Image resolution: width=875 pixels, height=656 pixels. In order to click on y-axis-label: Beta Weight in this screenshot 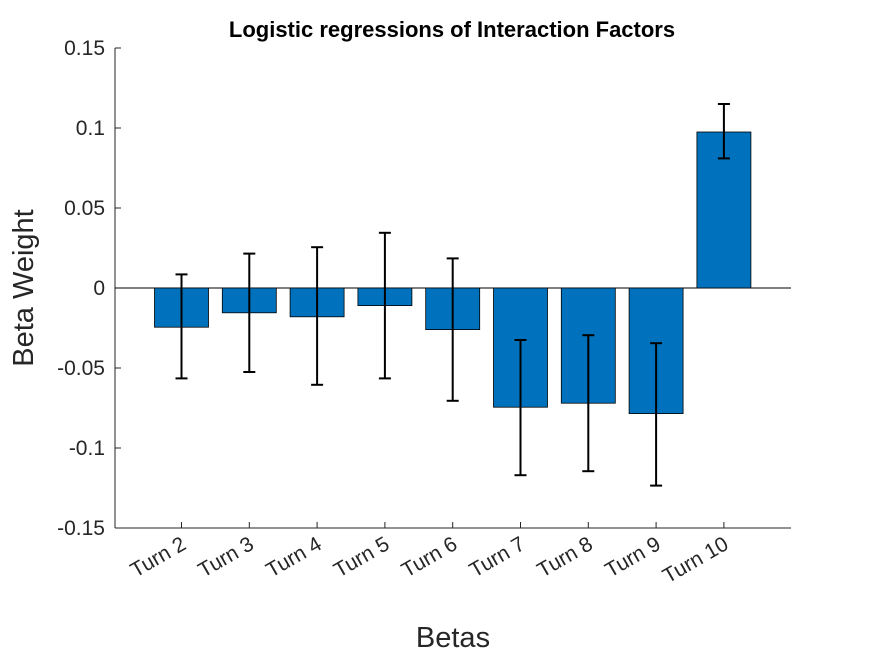, I will do `click(24, 287)`.